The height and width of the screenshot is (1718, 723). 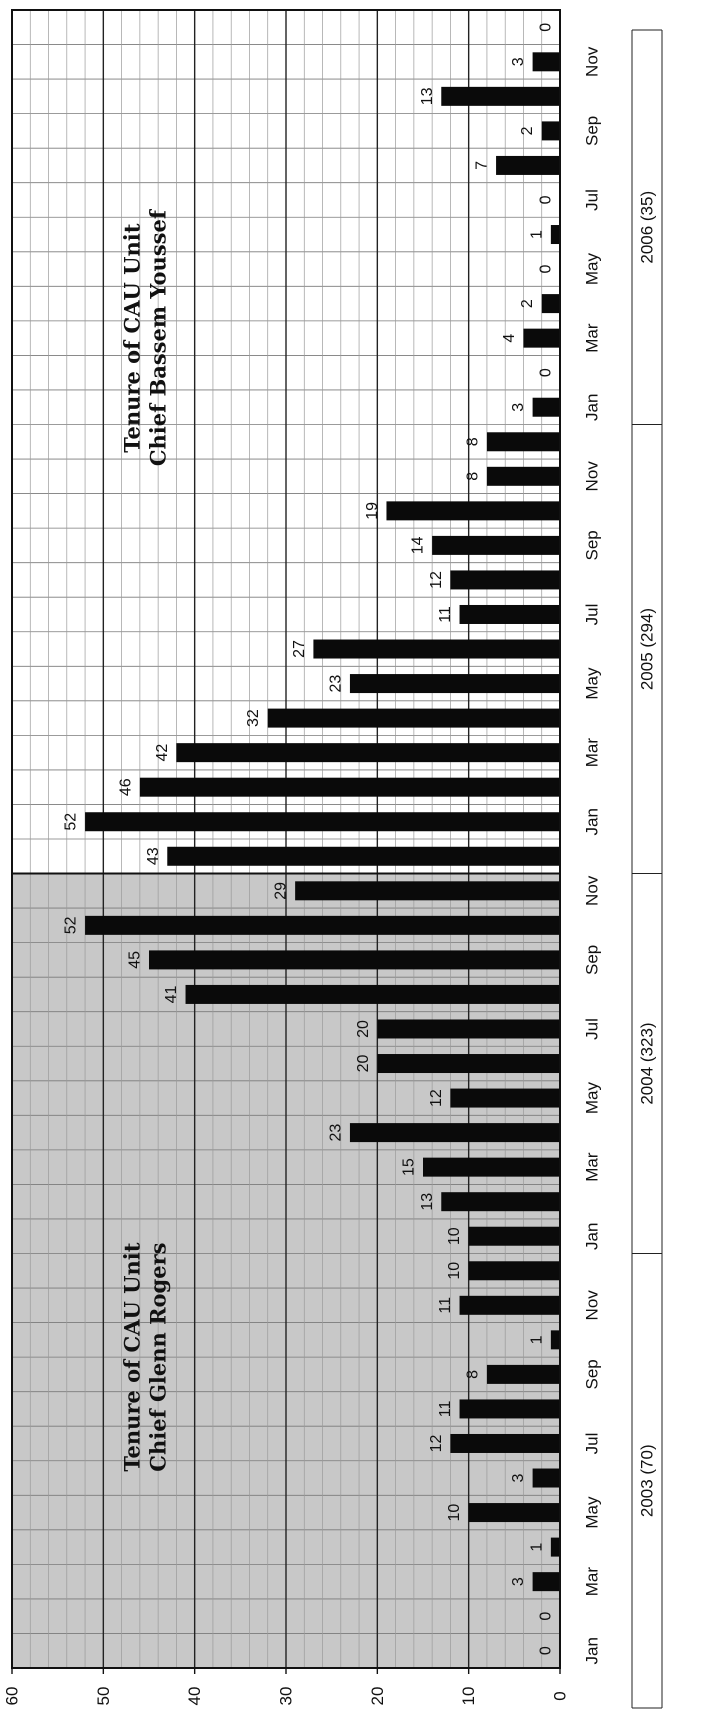 What do you see at coordinates (125, 787) in the screenshot?
I see `value-label-25: 46` at bounding box center [125, 787].